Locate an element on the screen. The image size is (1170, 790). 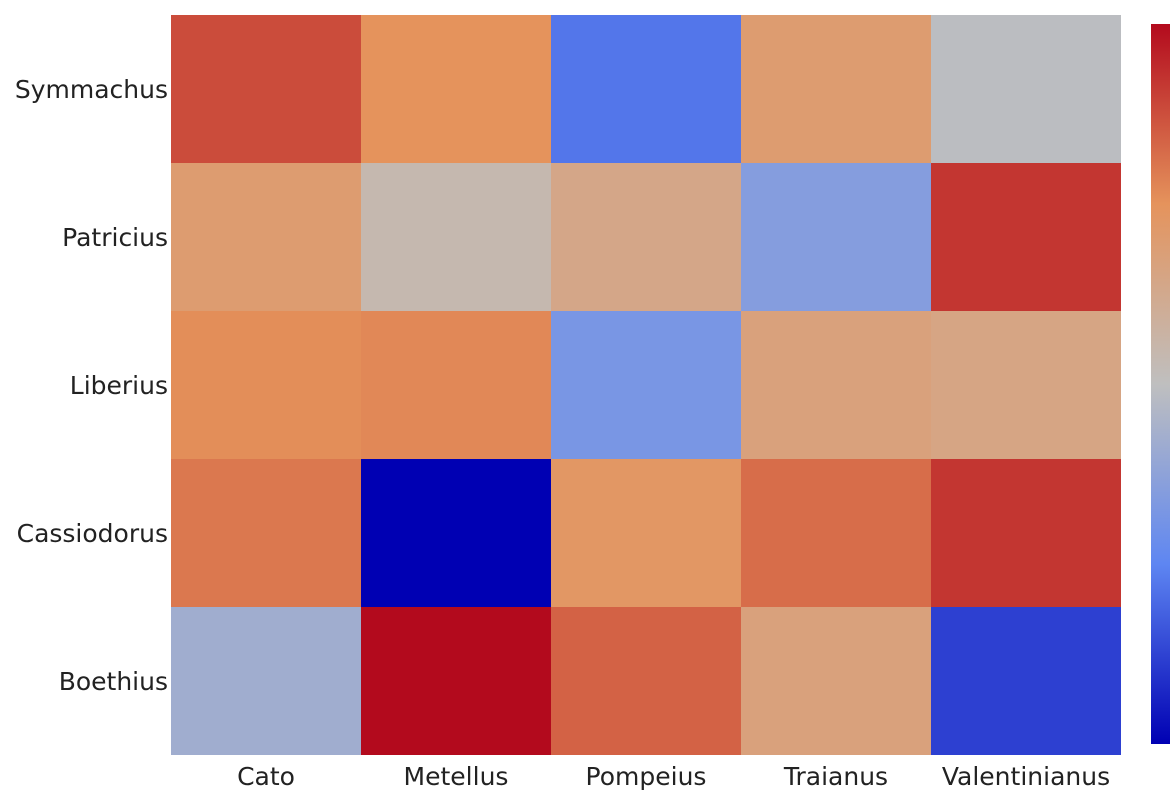
heatmap-cell-patricius-cato is located at coordinates (266, 237).